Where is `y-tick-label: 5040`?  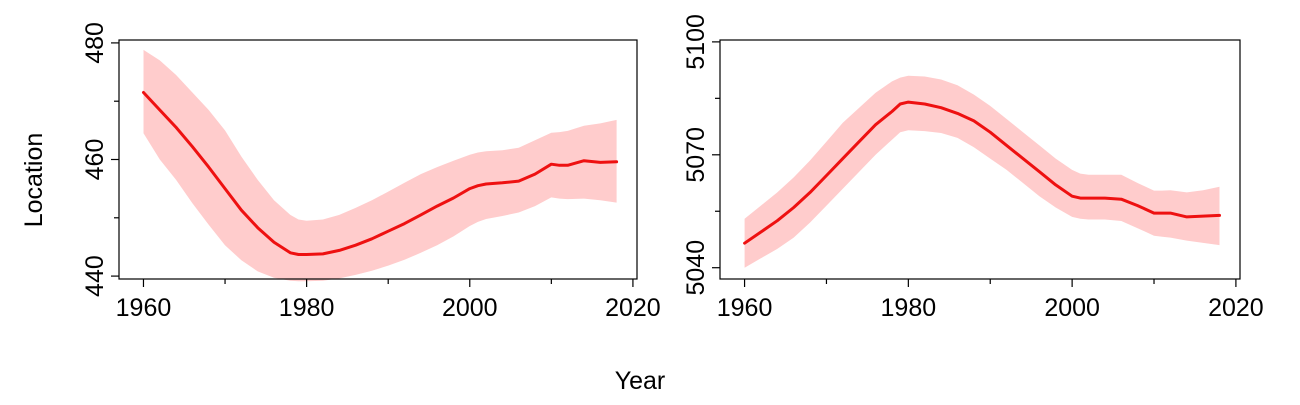
y-tick-label: 5040 is located at coordinates (696, 268).